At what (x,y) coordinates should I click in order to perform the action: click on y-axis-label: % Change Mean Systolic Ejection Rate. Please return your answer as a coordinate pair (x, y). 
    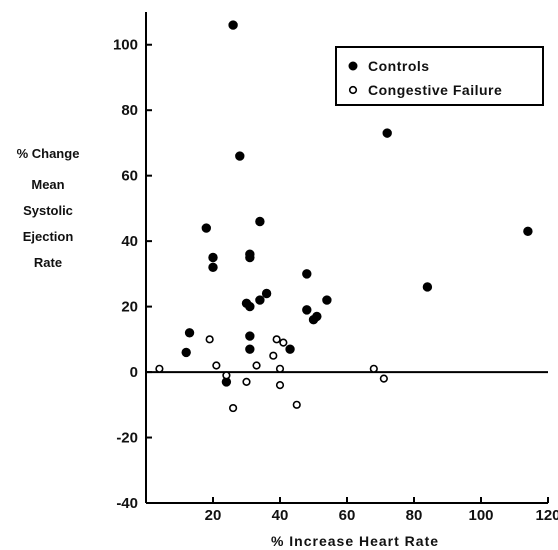
    Looking at the image, I should click on (48, 208).